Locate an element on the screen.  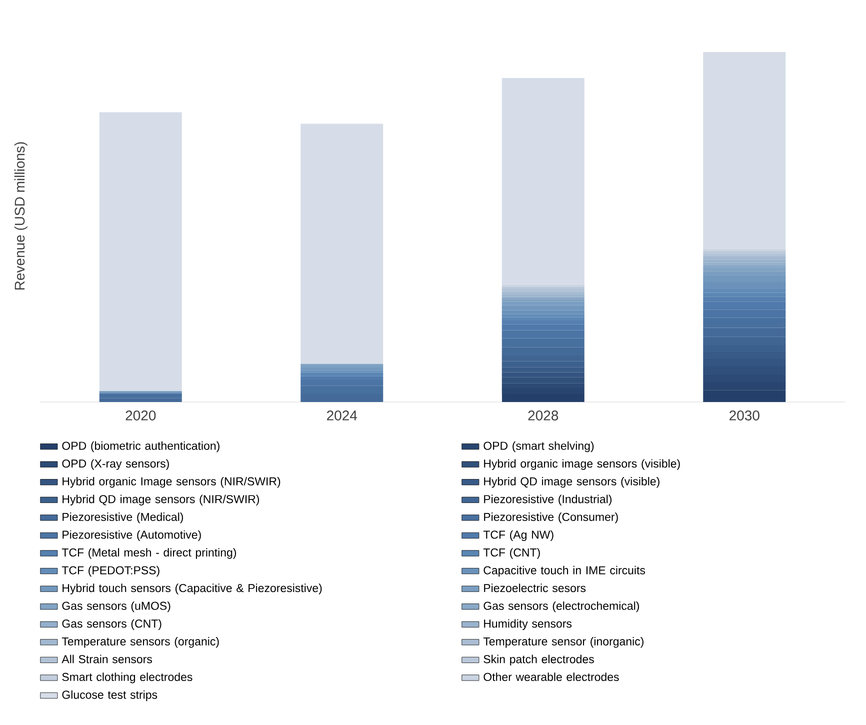
legend-label: OPD (biometric authentication) is located at coordinates (141, 446).